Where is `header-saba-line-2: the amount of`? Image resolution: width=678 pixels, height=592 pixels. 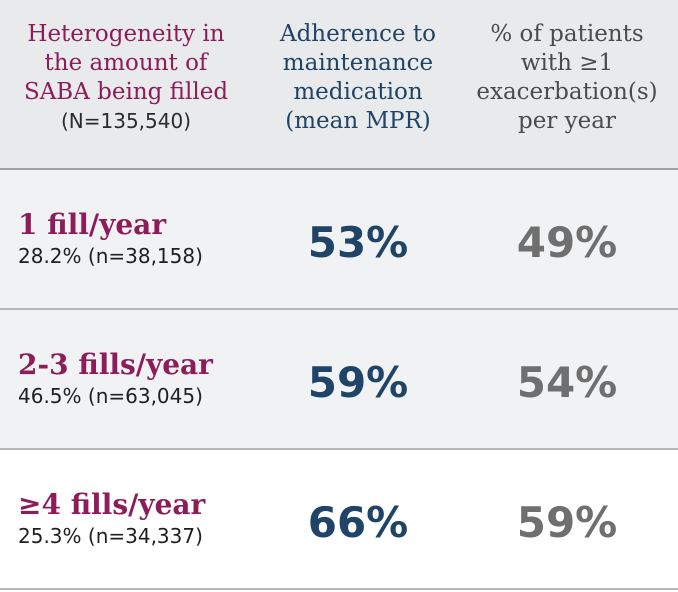 header-saba-line-2: the amount of is located at coordinates (126, 63).